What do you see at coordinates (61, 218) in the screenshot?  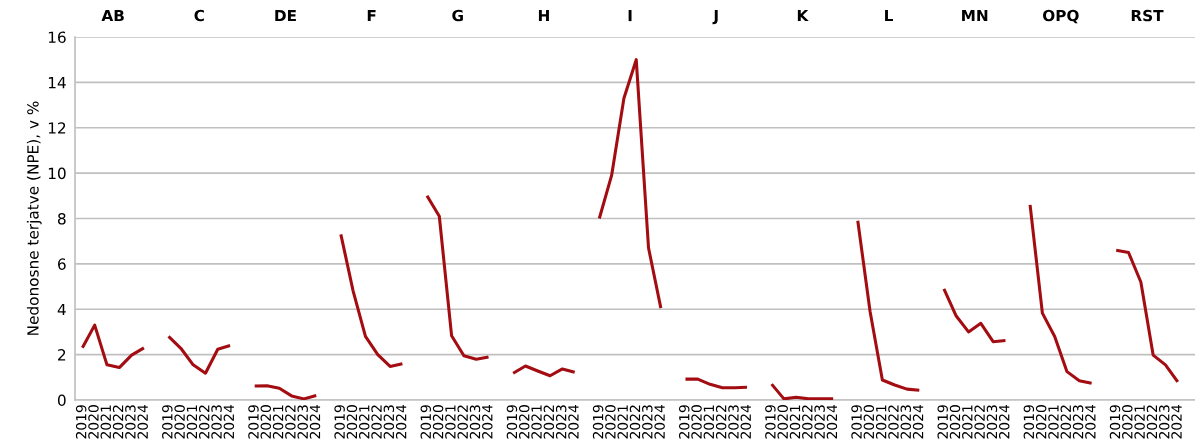 I see `y-tick-label: 8` at bounding box center [61, 218].